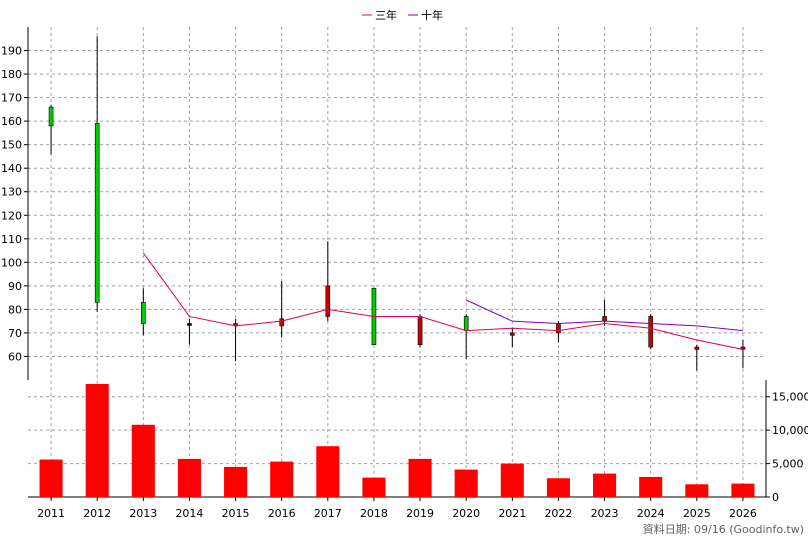 Image resolution: width=808 pixels, height=540 pixels. Describe the element at coordinates (236, 513) in the screenshot. I see `x-tick-label: 2015` at that location.